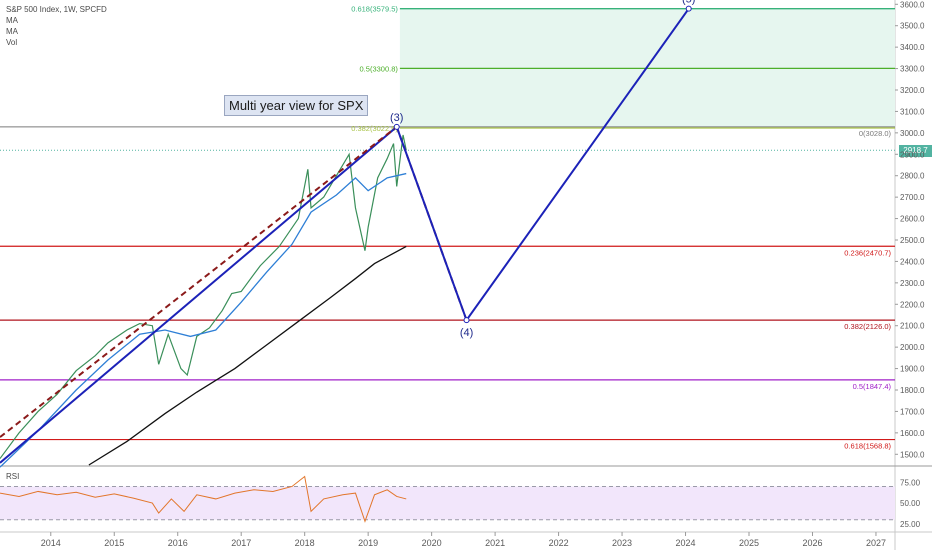 Image resolution: width=932 pixels, height=550 pixels. What do you see at coordinates (867, 446) in the screenshot?
I see `fib-retracement-label: 0.618(1568.8)` at bounding box center [867, 446].